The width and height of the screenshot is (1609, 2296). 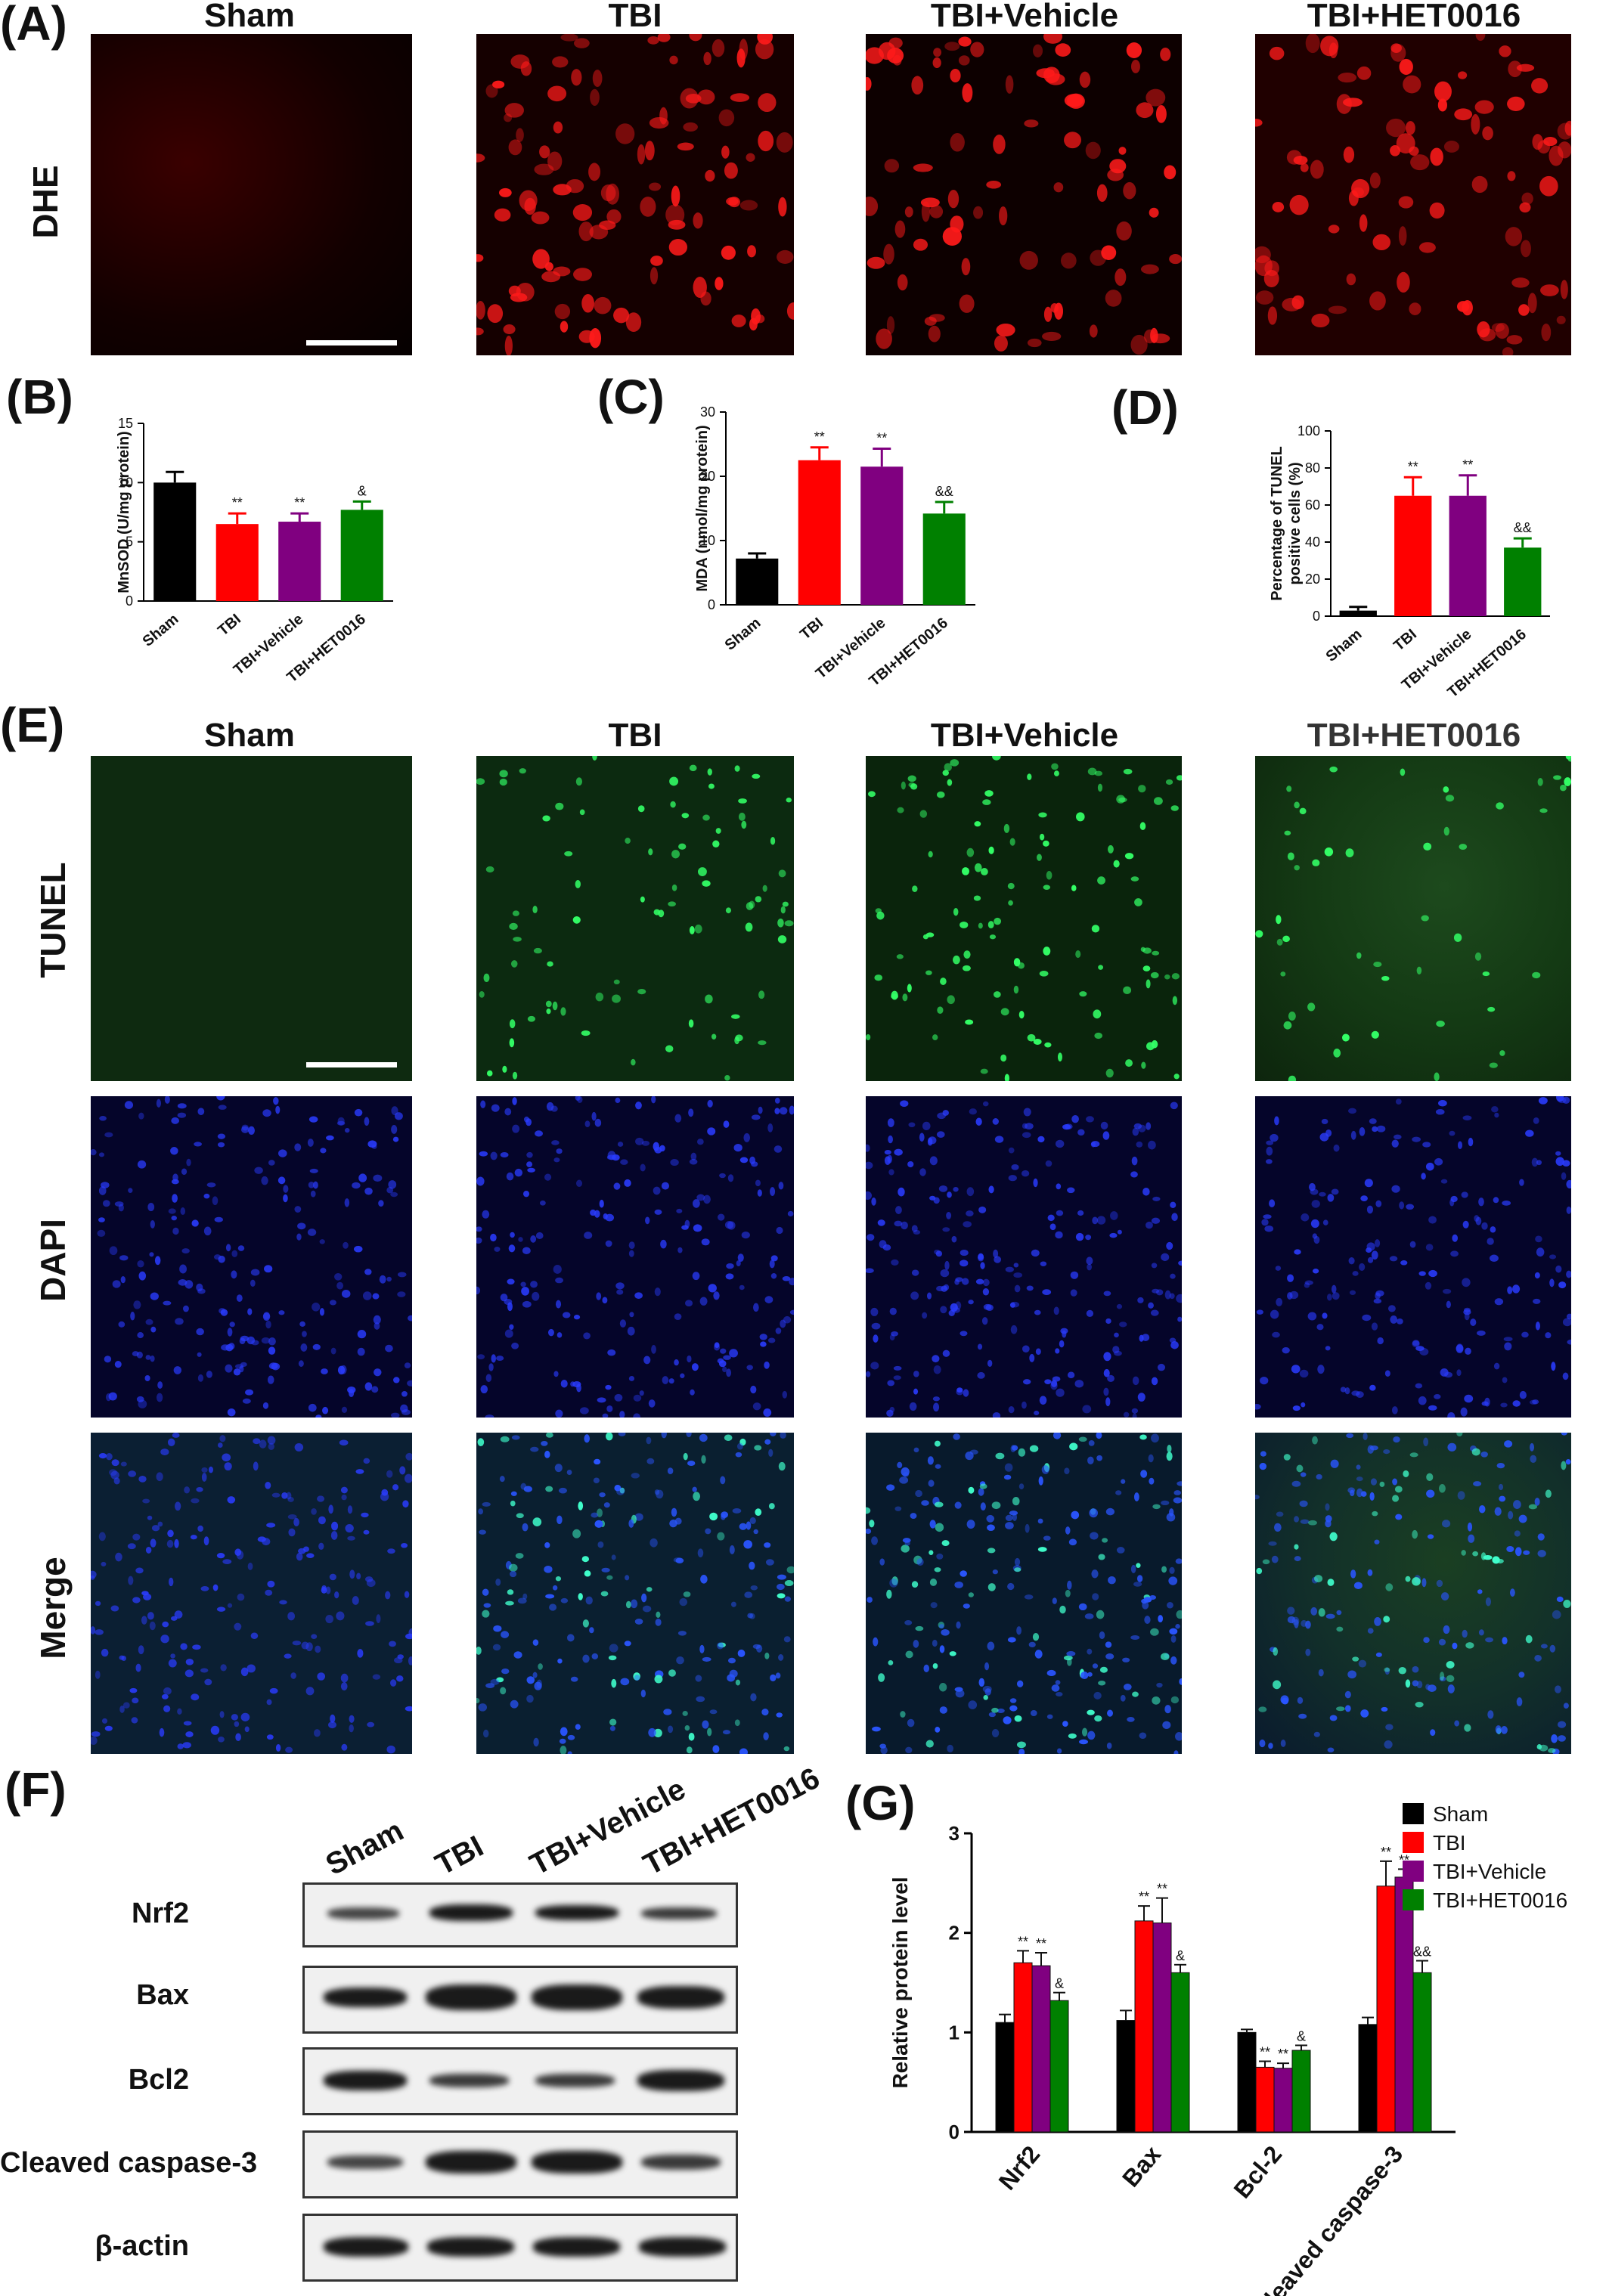 What do you see at coordinates (124, 512) in the screenshot?
I see `y-axis-label: MnSOD (U/mg protein)` at bounding box center [124, 512].